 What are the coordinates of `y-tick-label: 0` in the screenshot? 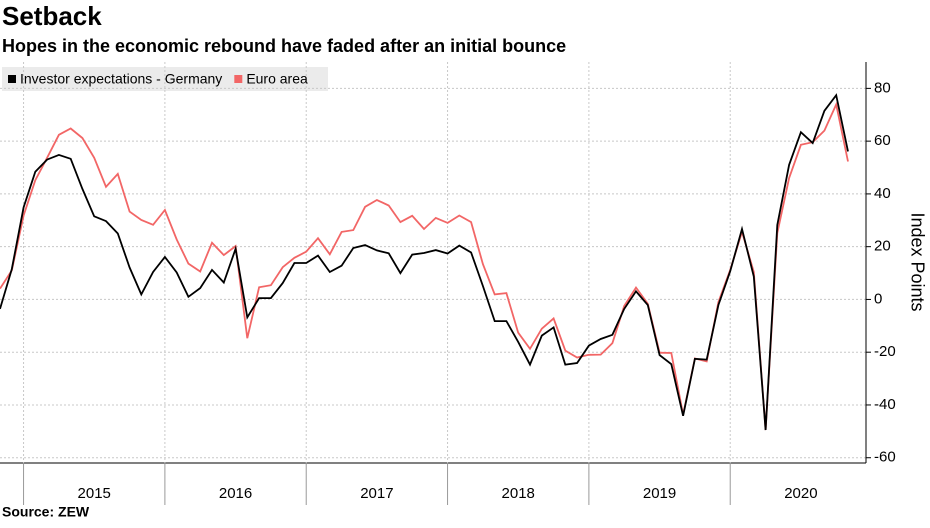 It's located at (878, 298).